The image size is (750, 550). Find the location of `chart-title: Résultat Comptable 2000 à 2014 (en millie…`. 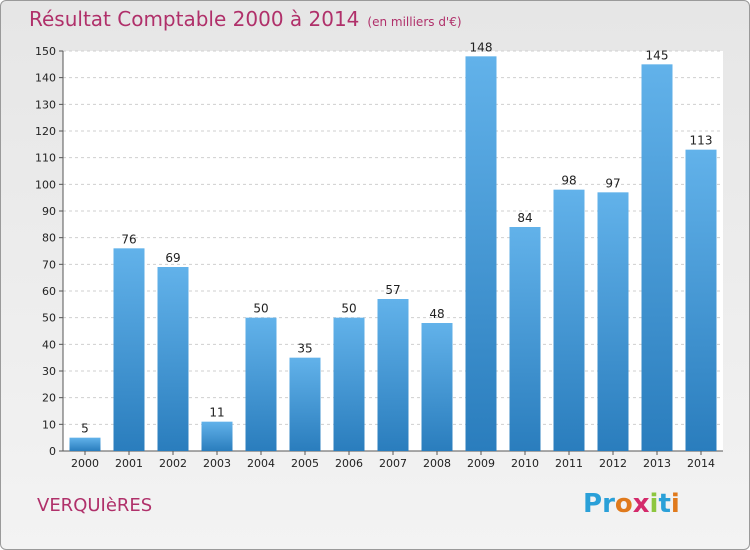

chart-title: Résultat Comptable 2000 à 2014 (en millie… is located at coordinates (245, 19).